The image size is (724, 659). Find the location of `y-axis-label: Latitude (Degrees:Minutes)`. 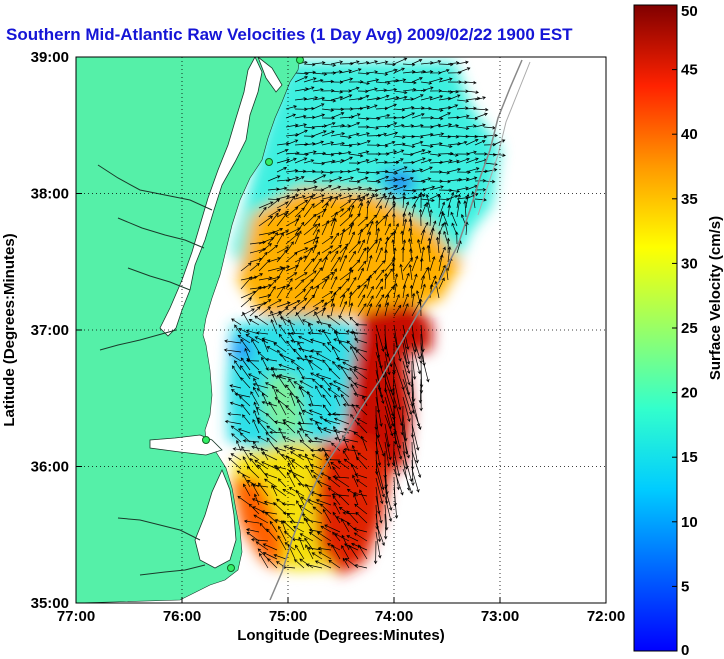

y-axis-label: Latitude (Degrees:Minutes) is located at coordinates (9, 329).